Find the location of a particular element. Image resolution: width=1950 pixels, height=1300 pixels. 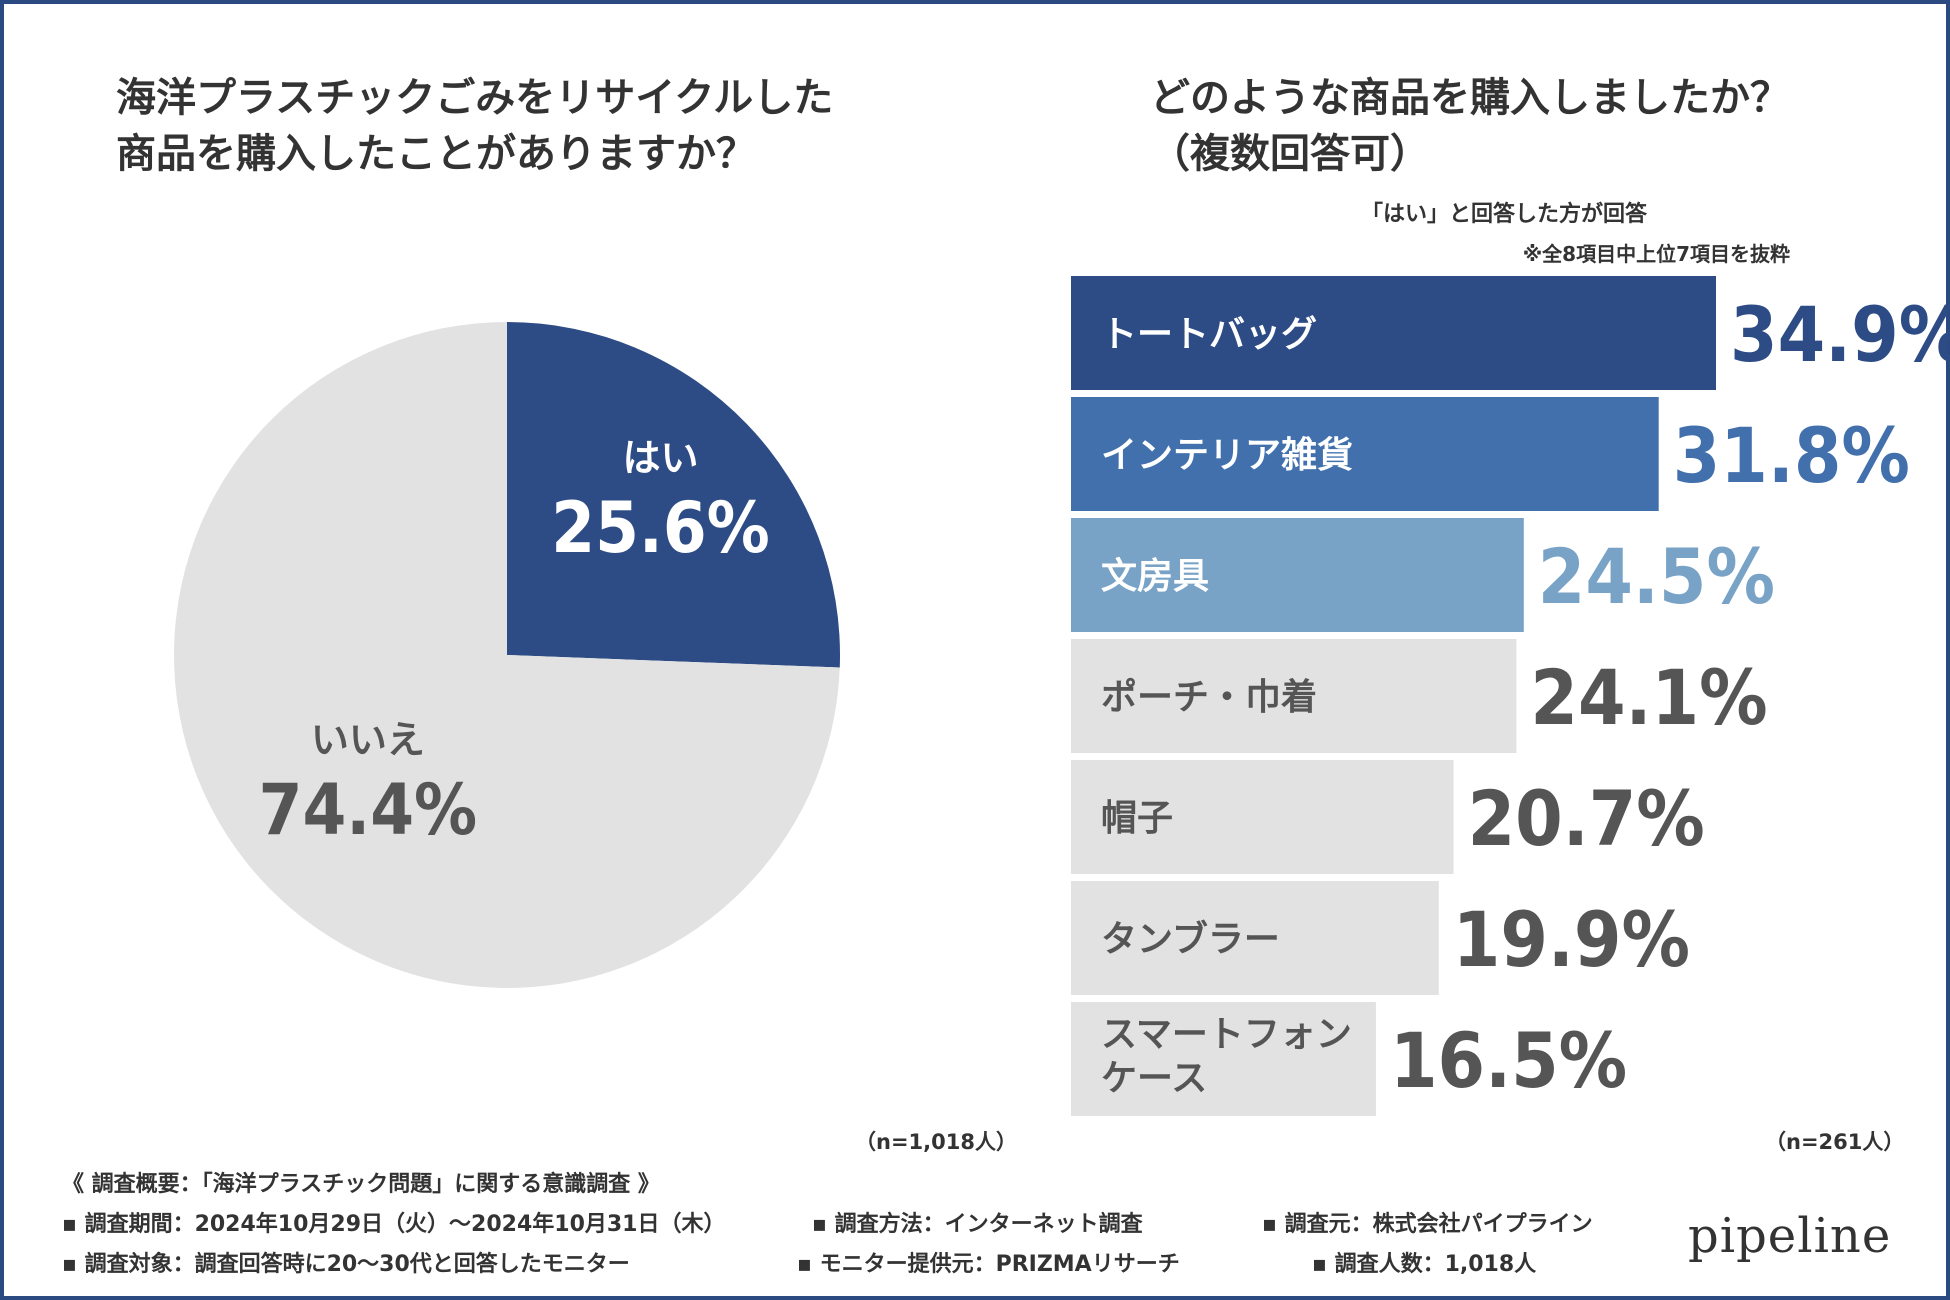

bar-title-line2: （複数回答可） is located at coordinates (1290, 154).